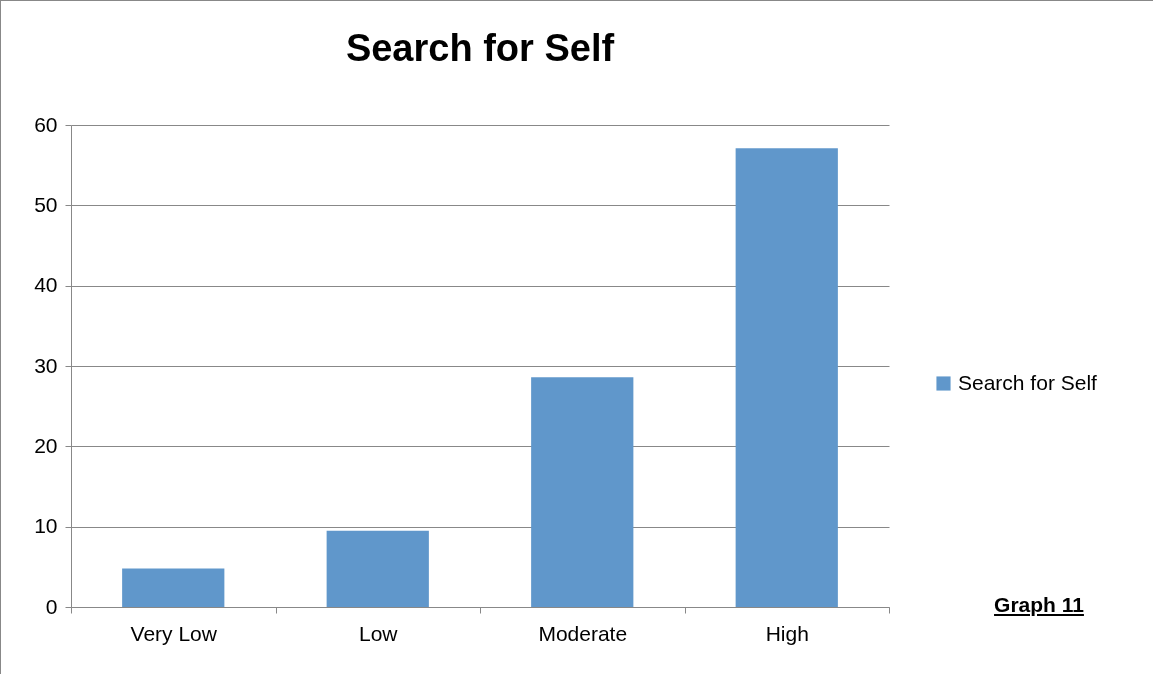 This screenshot has height=674, width=1153. Describe the element at coordinates (46, 204) in the screenshot. I see `y-tick-label: 50` at that location.